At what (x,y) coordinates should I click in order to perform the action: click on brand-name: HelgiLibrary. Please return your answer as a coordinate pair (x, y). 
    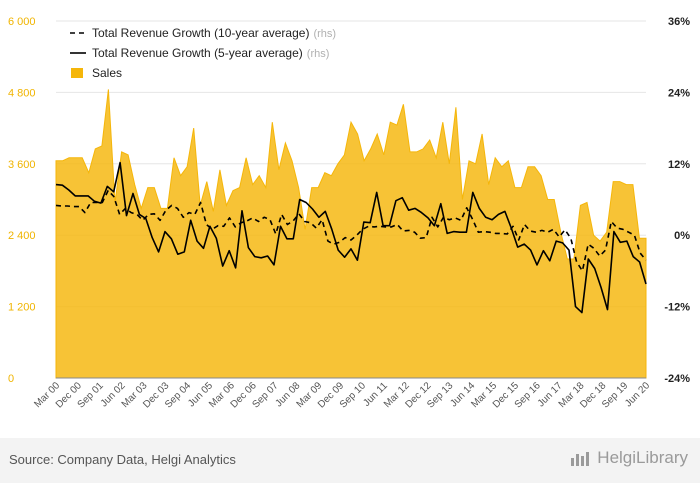
    Looking at the image, I should click on (642, 457).